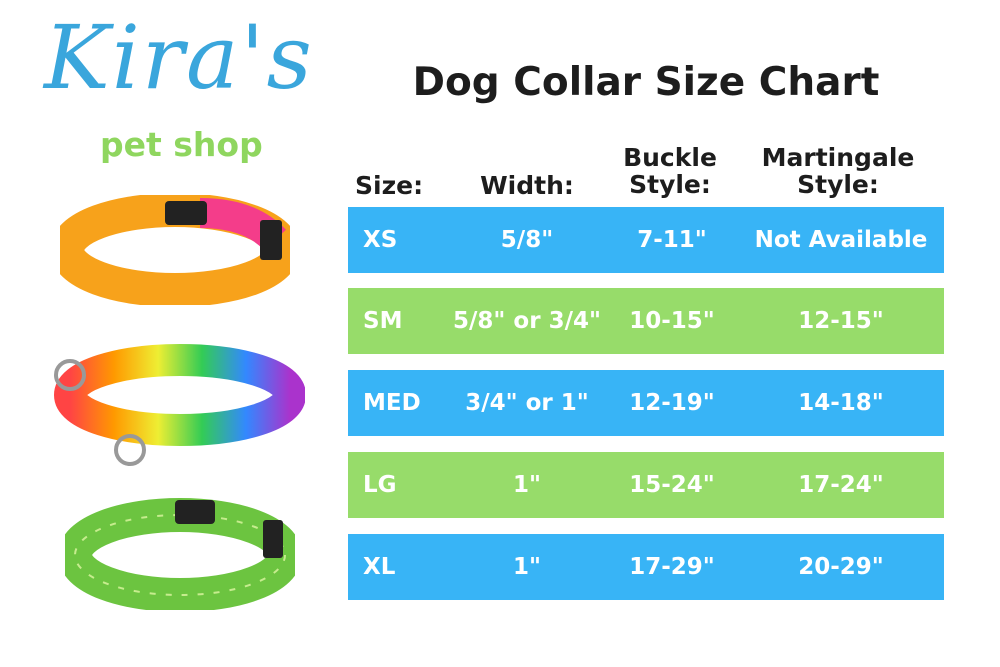  I want to click on logo-subtitle: pet shop, so click(181, 144).